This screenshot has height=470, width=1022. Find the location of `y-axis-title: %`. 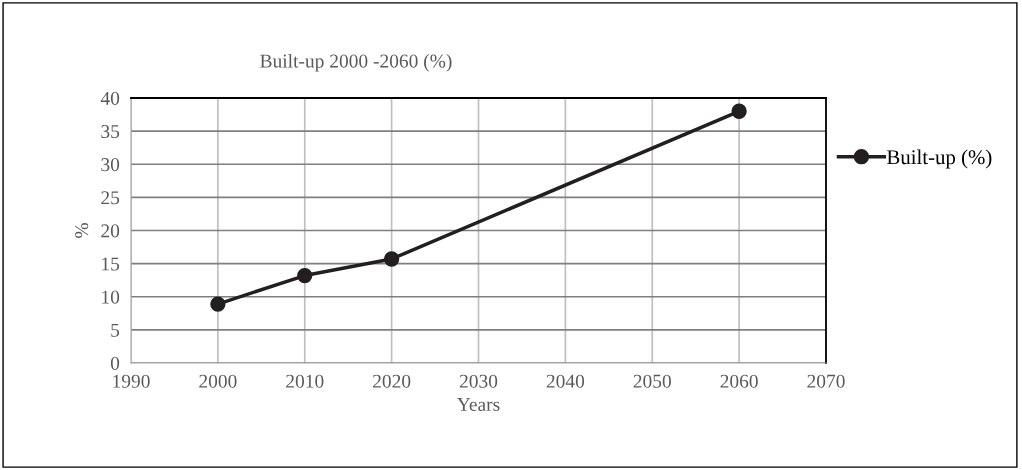

y-axis-title: % is located at coordinates (82, 230).